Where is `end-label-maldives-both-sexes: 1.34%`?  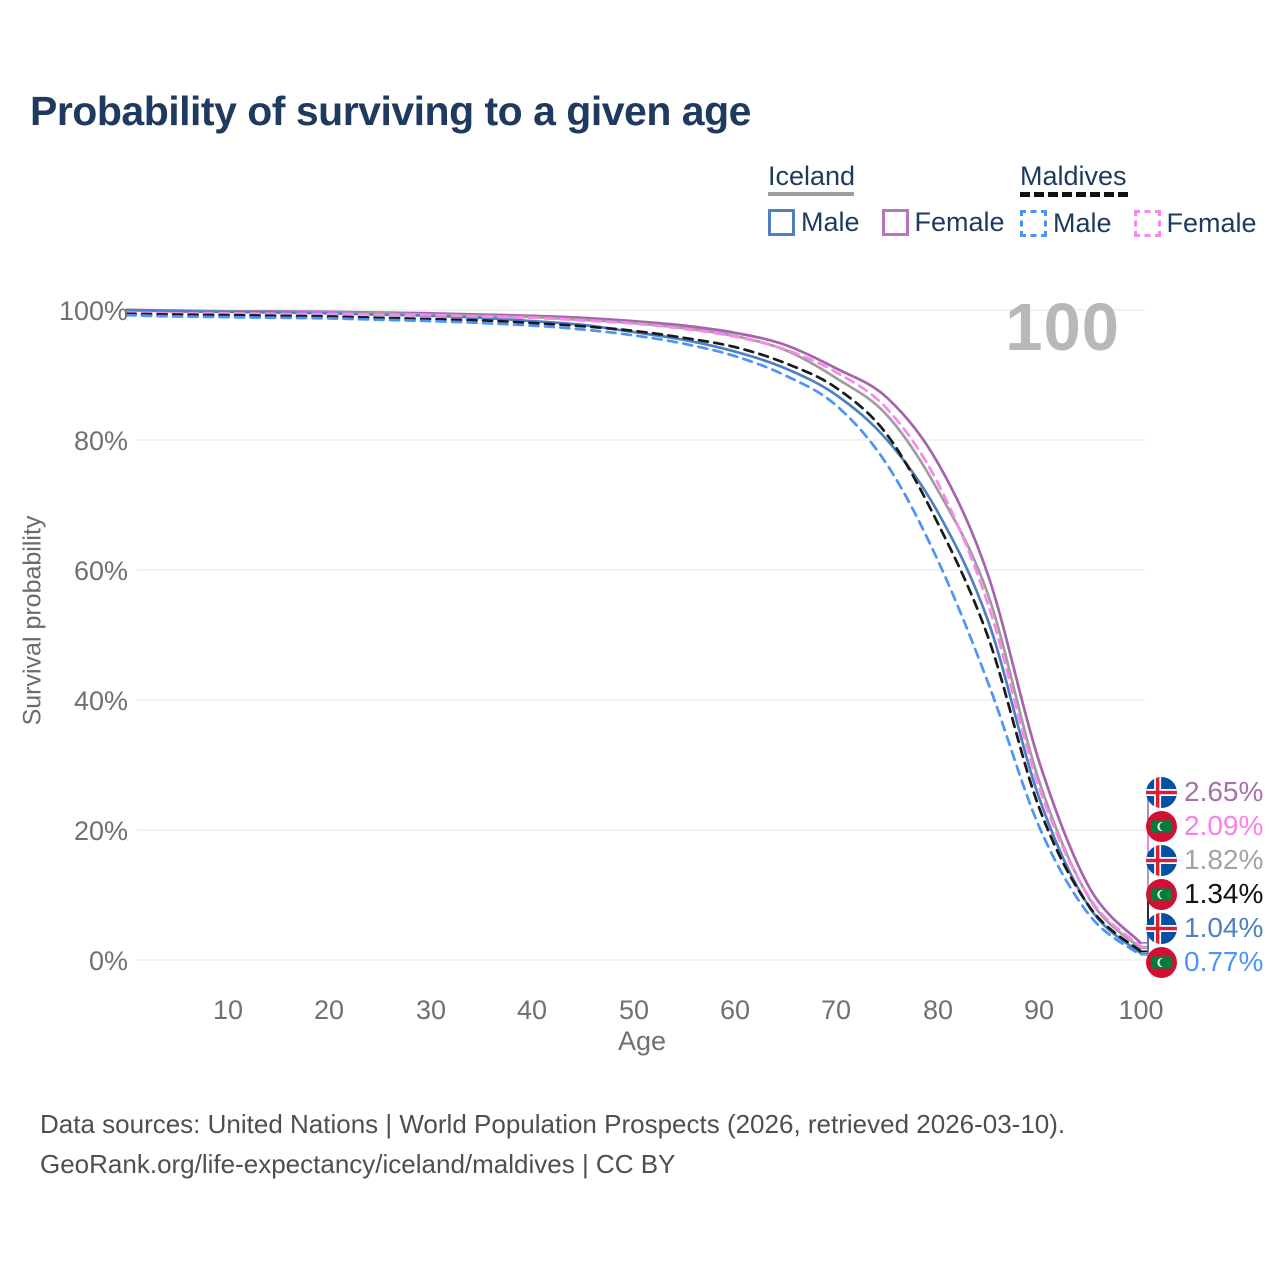 end-label-maldives-both-sexes: 1.34% is located at coordinates (1204, 894).